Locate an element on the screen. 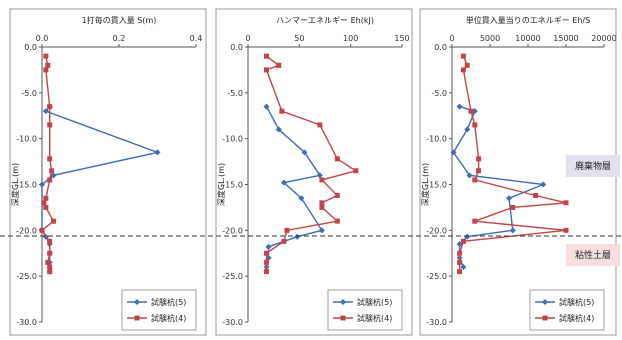  x-tick-label: 15000 is located at coordinates (565, 38).